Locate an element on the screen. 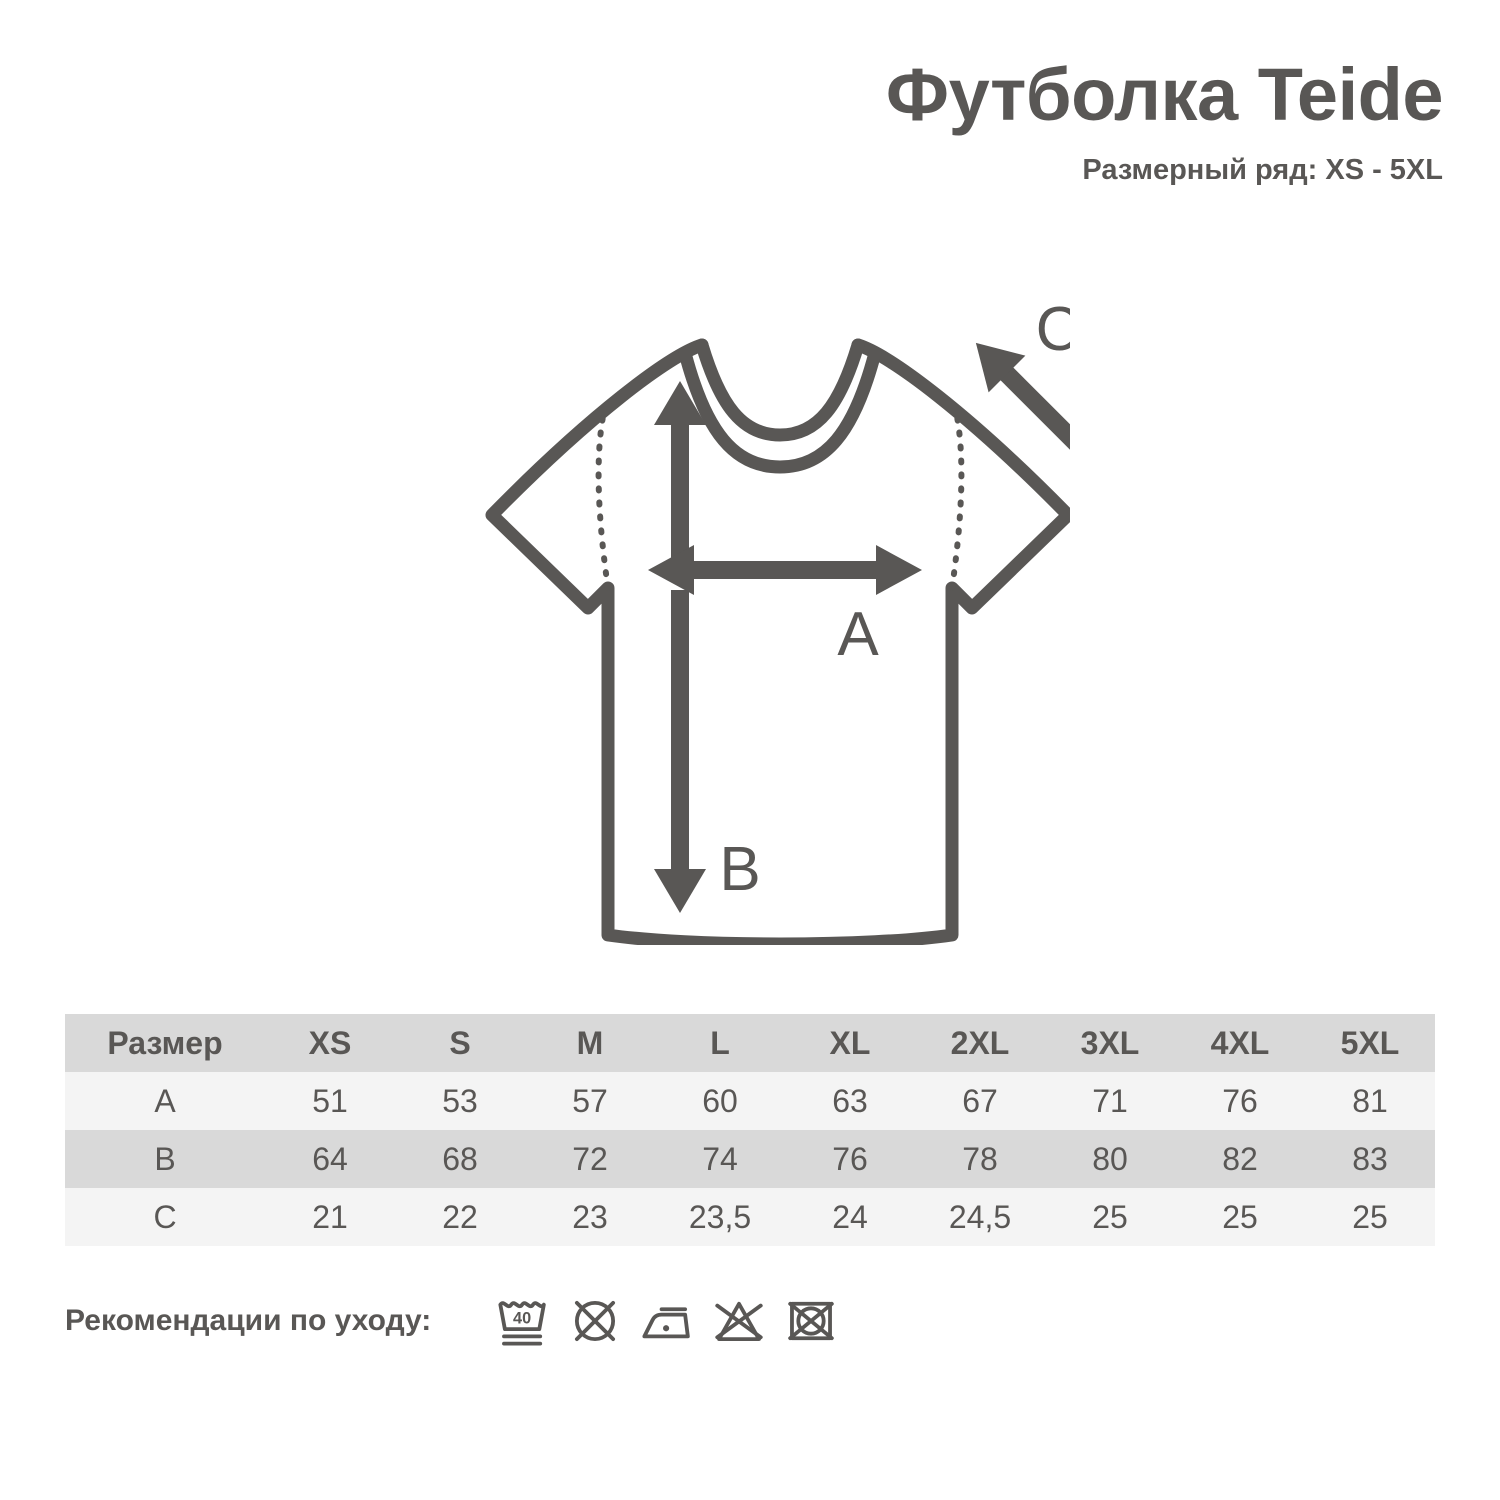 The image size is (1500, 1500). cell-b-2xl: 78 is located at coordinates (980, 1158).